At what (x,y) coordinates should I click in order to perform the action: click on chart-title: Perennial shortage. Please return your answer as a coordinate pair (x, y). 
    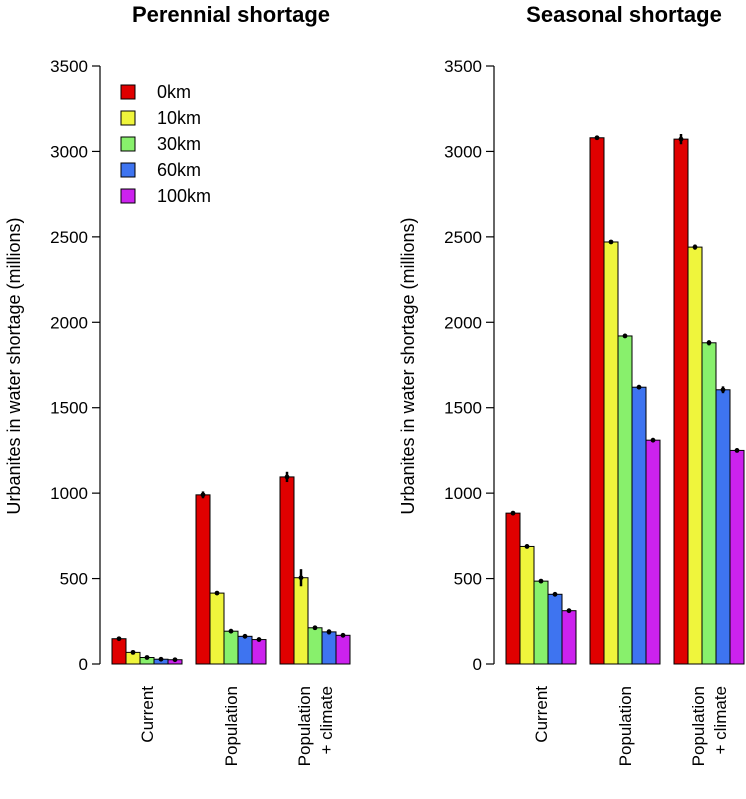
    Looking at the image, I should click on (231, 14).